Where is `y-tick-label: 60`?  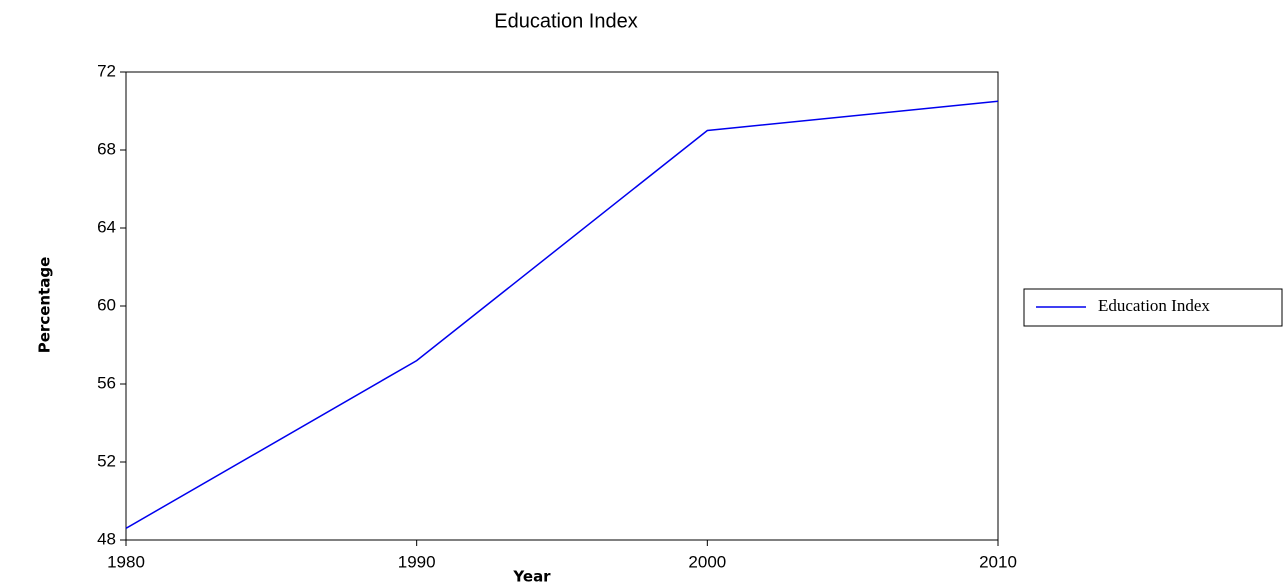
y-tick-label: 60 is located at coordinates (106, 304).